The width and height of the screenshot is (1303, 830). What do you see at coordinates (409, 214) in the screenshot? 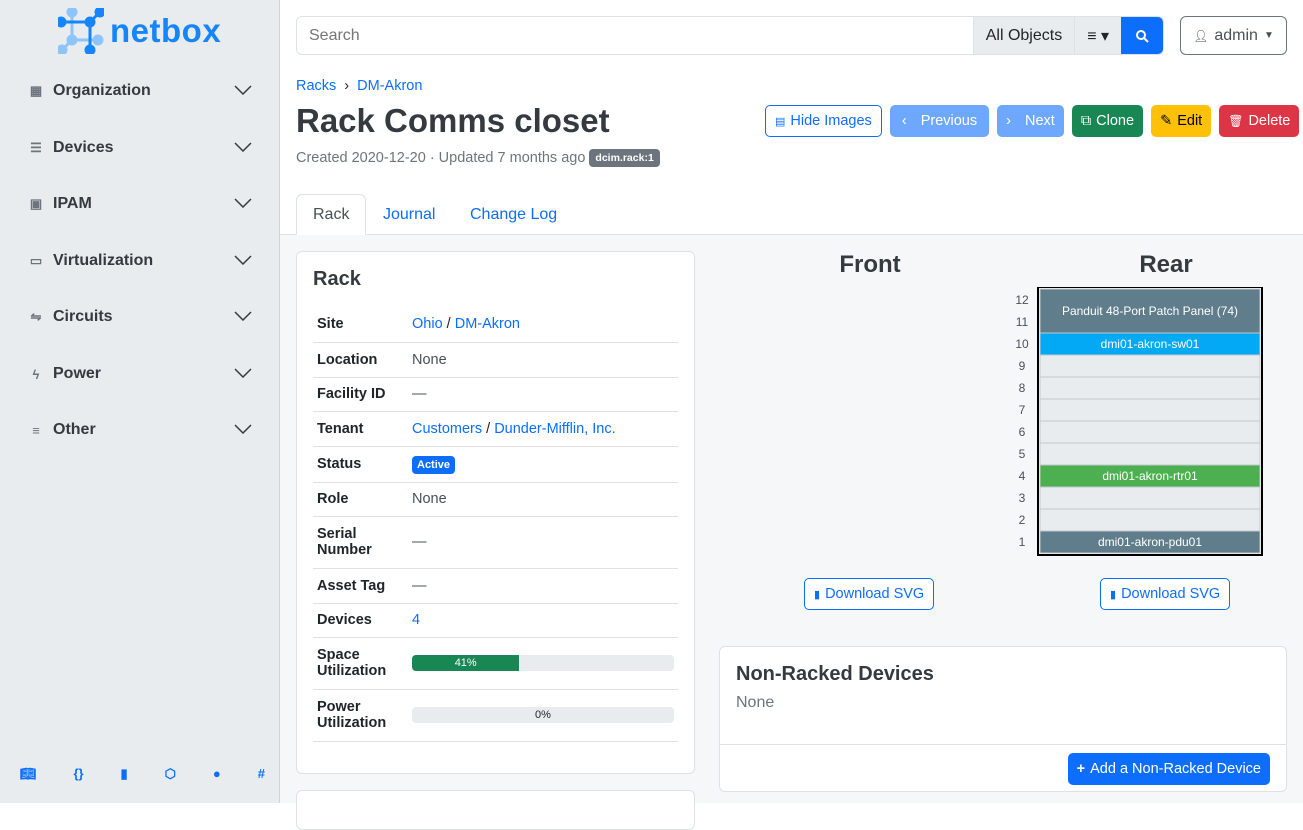
I see `tab-journal: Journal` at bounding box center [409, 214].